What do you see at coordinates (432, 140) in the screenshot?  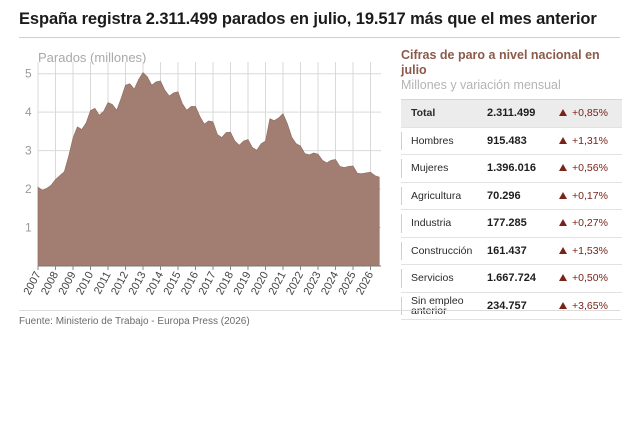 I see `row-label: Hombres` at bounding box center [432, 140].